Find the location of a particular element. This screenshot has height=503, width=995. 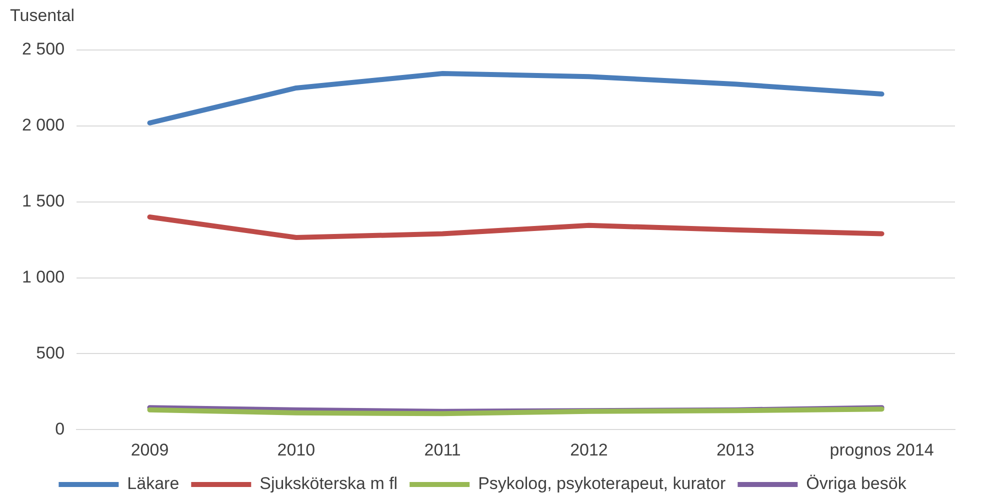

legend-label: Sjuksköterska m fl is located at coordinates (329, 484).